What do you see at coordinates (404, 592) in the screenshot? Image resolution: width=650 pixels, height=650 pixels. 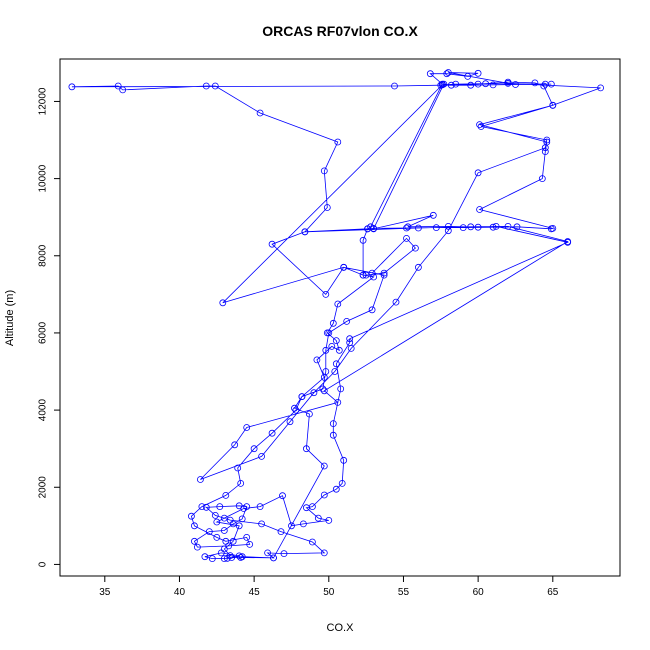 I see `x-tick-label: 55` at bounding box center [404, 592].